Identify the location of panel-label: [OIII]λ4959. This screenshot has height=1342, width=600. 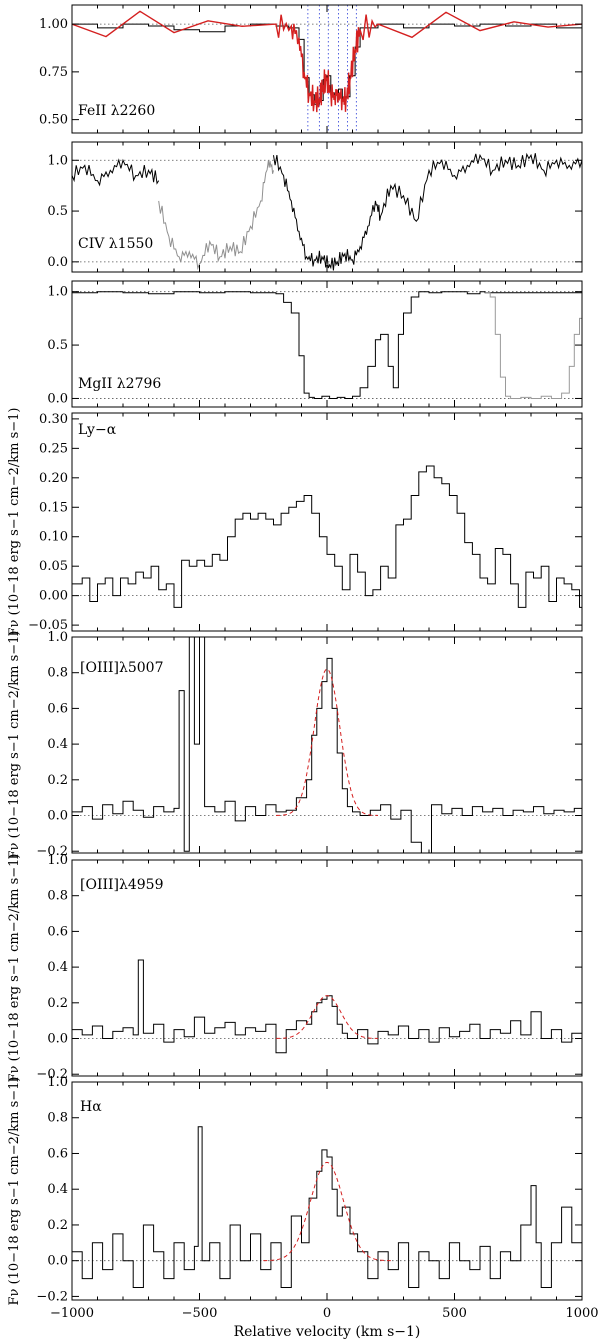
(122, 885).